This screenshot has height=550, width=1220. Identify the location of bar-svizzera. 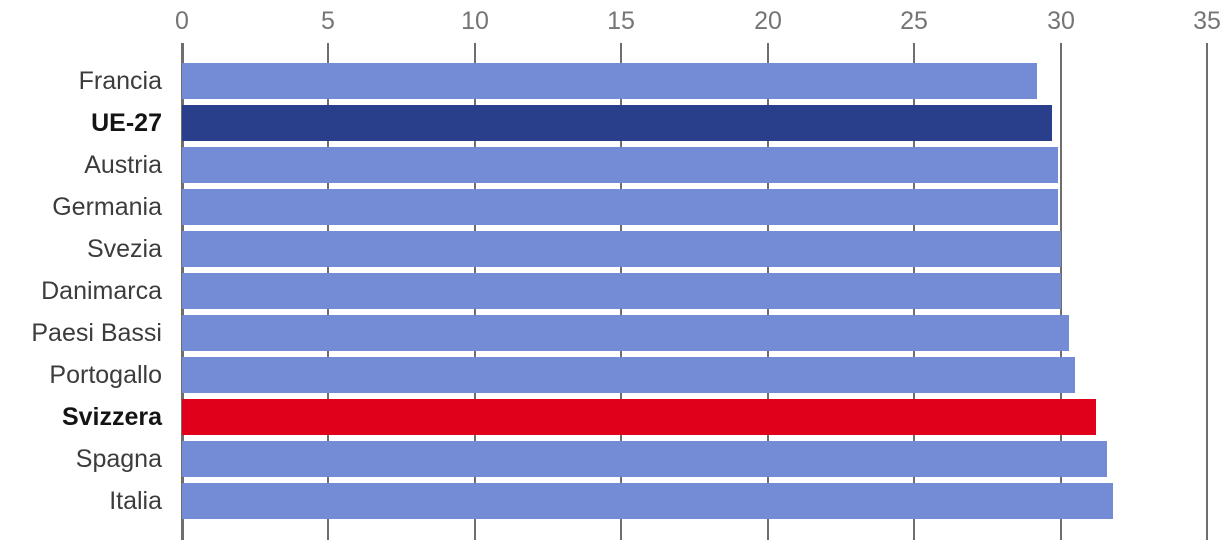
(639, 417).